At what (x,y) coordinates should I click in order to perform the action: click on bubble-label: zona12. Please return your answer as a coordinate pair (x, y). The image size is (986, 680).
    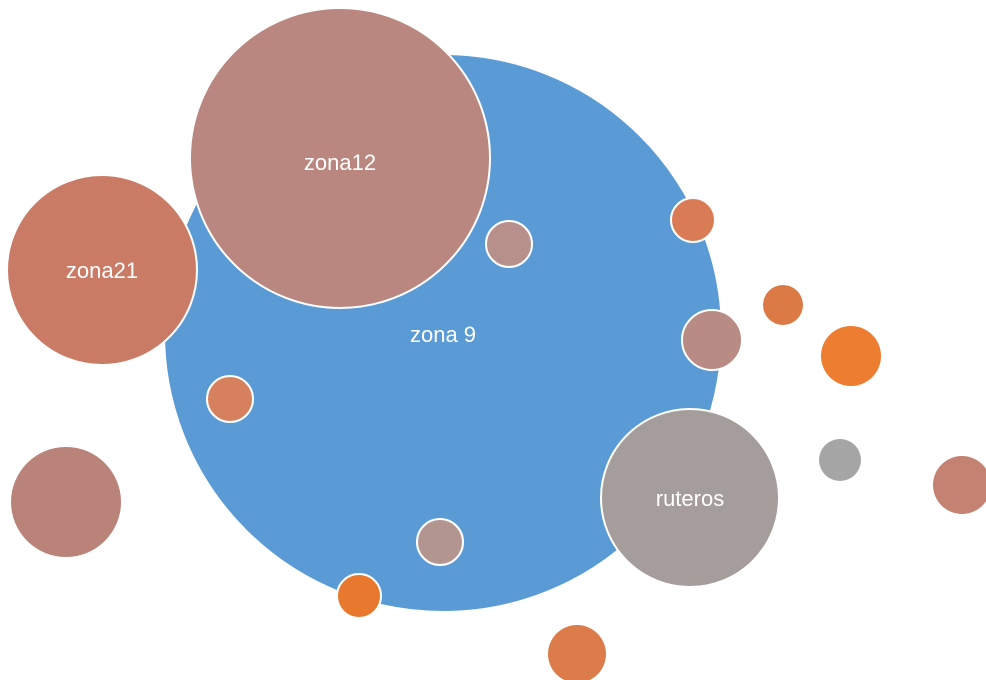
    Looking at the image, I should click on (340, 162).